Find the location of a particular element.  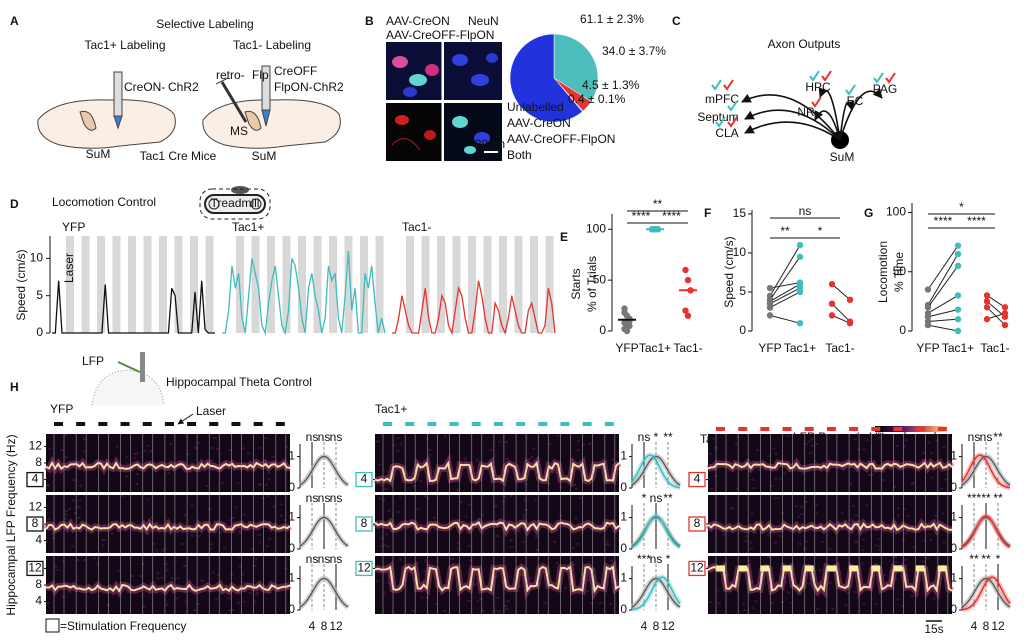

sig-label: *** is located at coordinates (974, 498).